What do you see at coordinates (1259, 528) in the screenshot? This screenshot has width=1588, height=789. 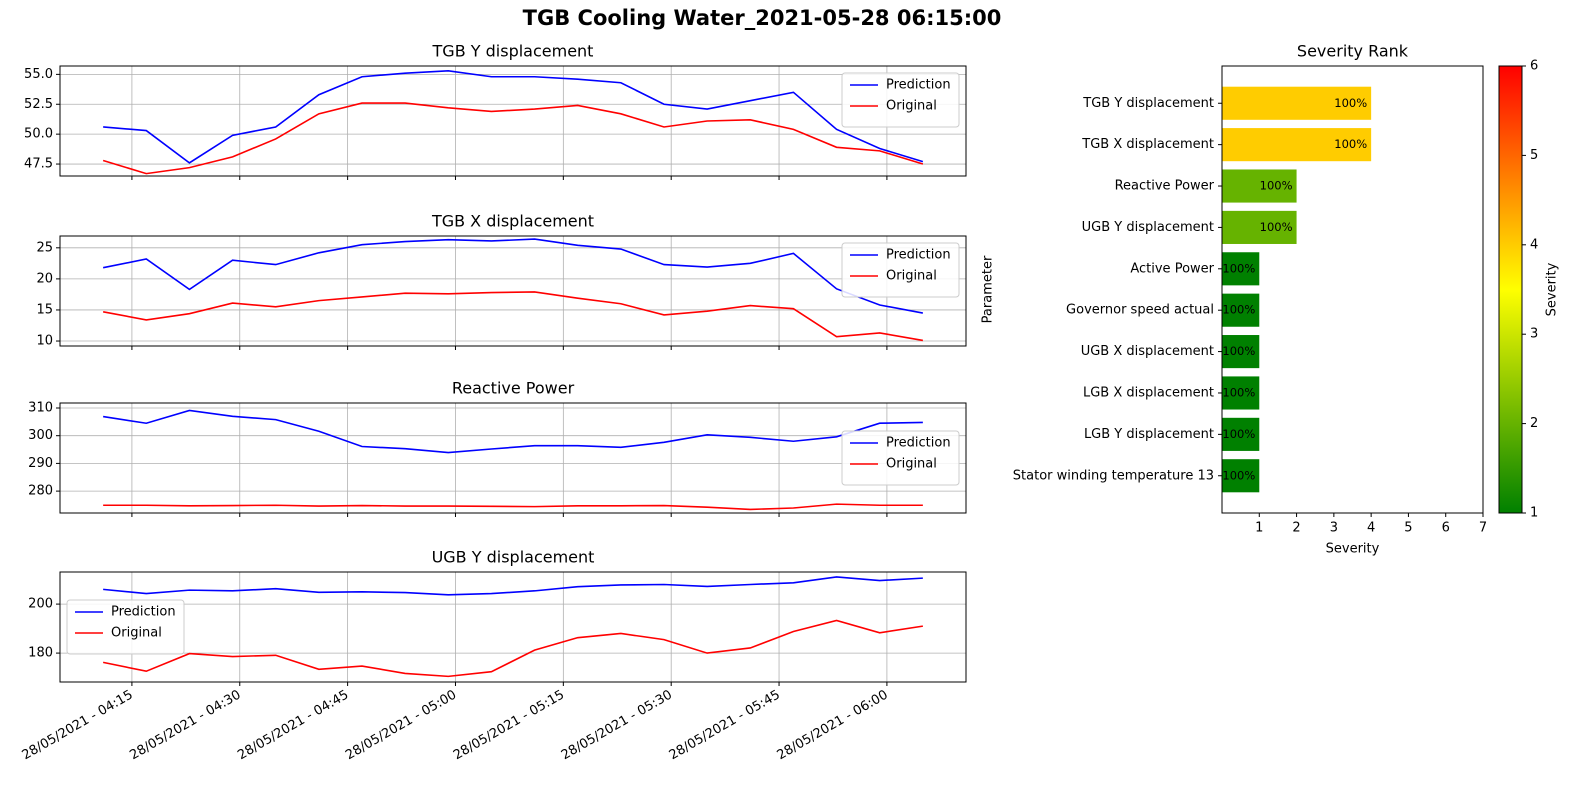 I see `x-tick-label: 1` at bounding box center [1259, 528].